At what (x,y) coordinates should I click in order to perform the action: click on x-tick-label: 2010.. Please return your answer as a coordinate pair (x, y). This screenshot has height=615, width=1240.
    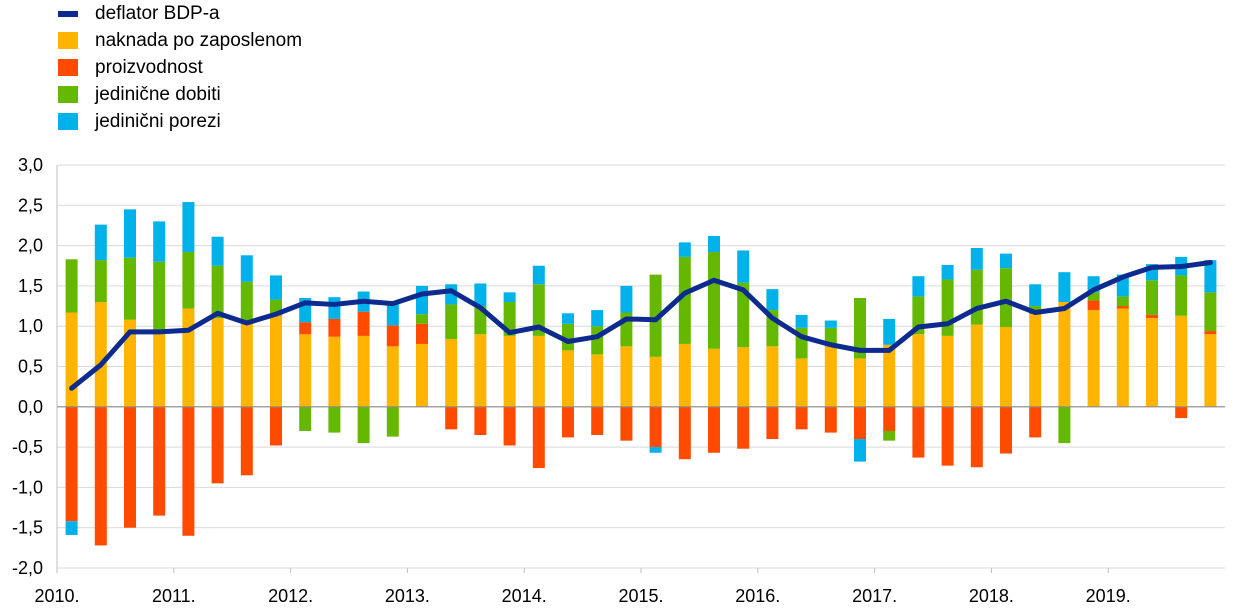
    Looking at the image, I should click on (56, 596).